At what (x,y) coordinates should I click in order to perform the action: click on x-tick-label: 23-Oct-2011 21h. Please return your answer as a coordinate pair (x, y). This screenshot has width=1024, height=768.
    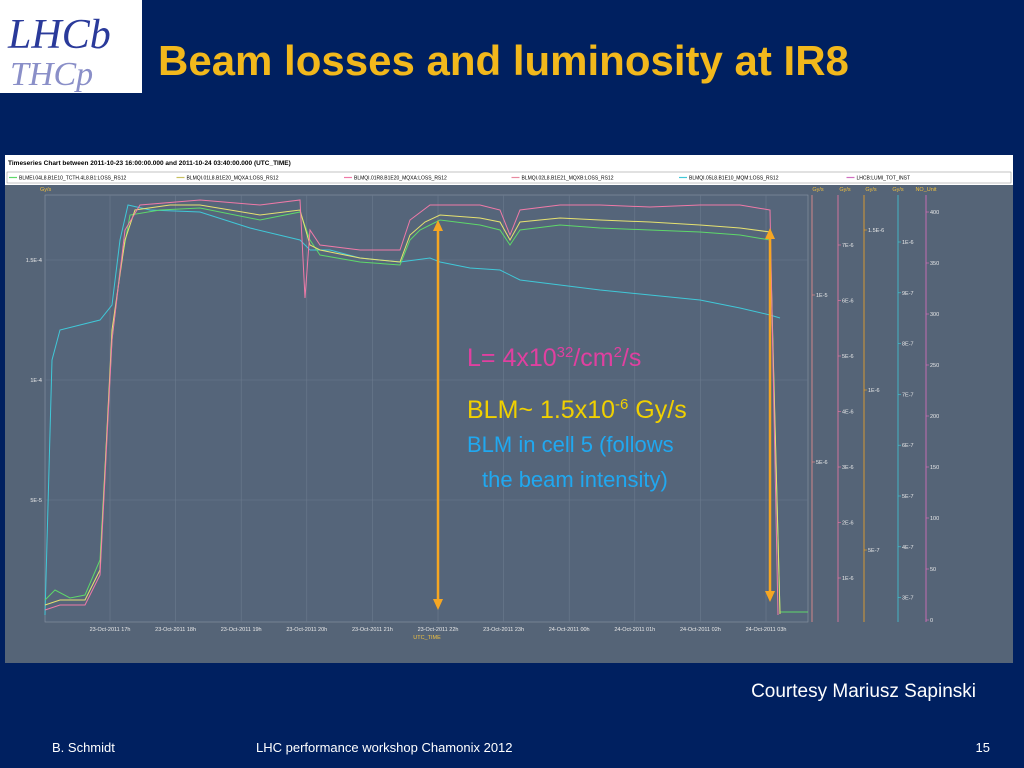
    Looking at the image, I should click on (372, 630).